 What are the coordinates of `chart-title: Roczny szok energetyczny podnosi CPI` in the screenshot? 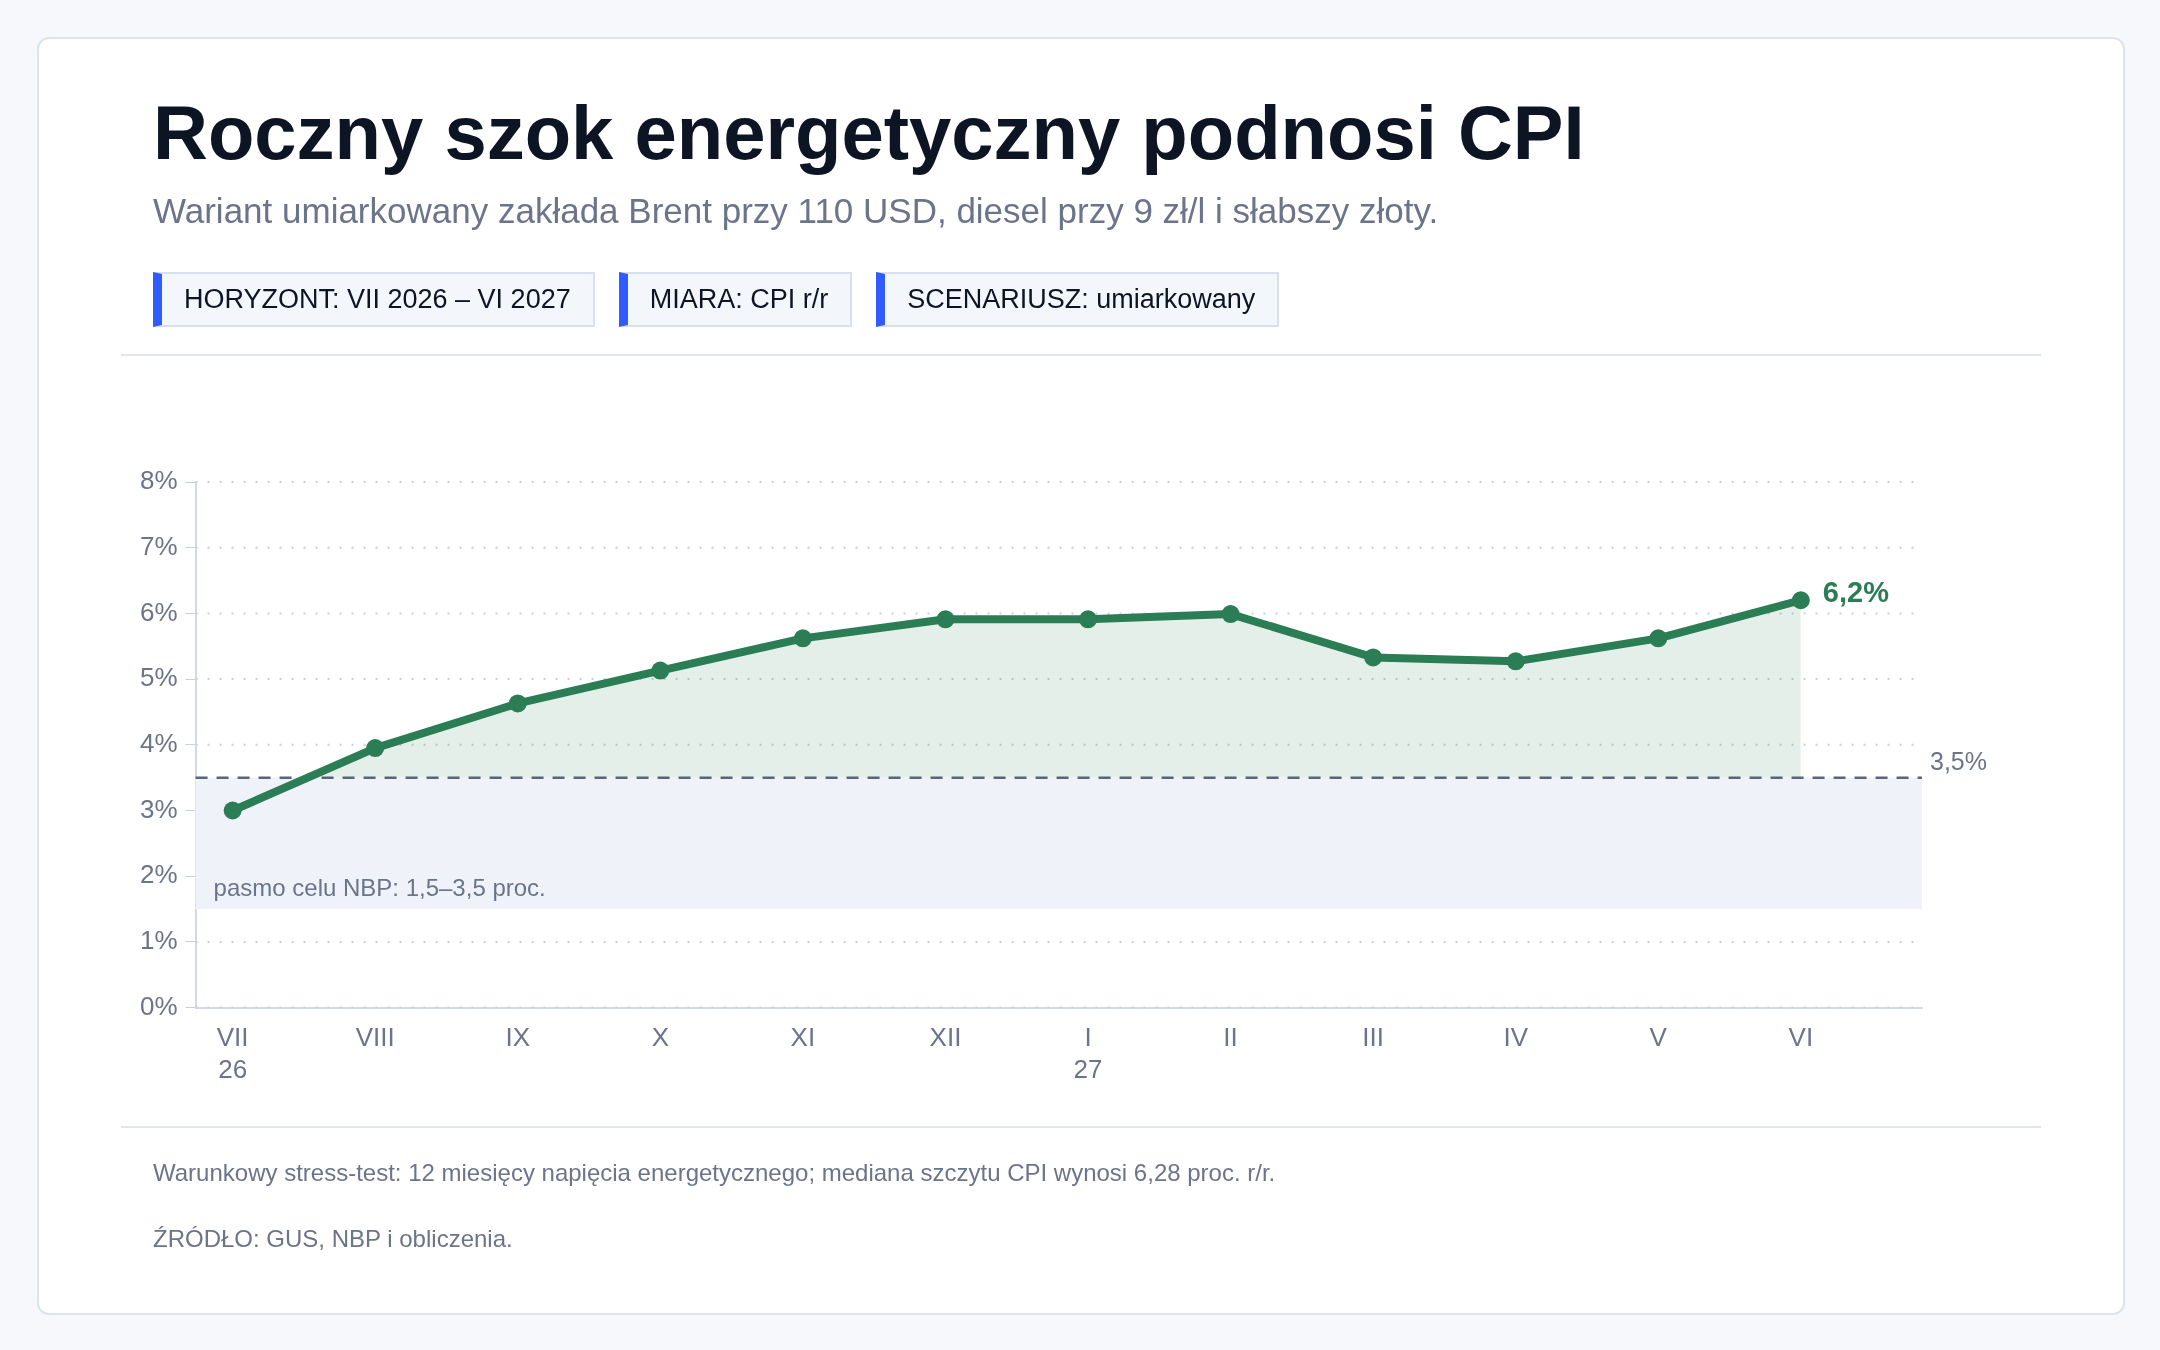 It's located at (869, 132).